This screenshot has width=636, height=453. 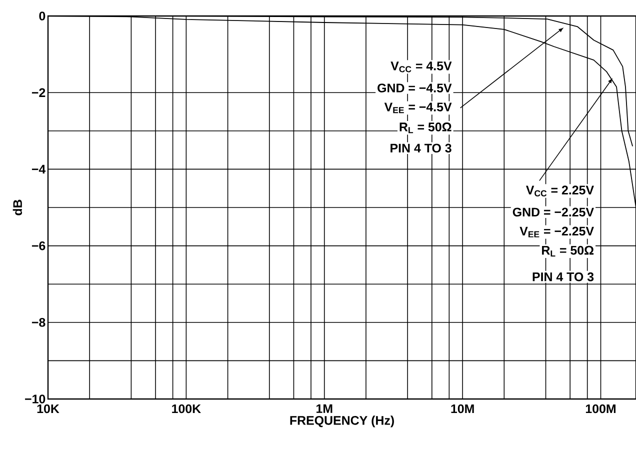 I want to click on y-tick-label: −2, so click(x=39, y=92).